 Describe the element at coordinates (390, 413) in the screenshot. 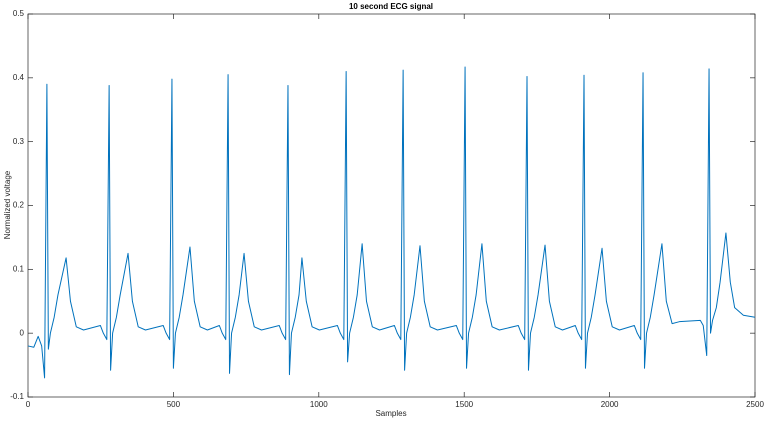

I see `x-axis-label: Samples` at that location.